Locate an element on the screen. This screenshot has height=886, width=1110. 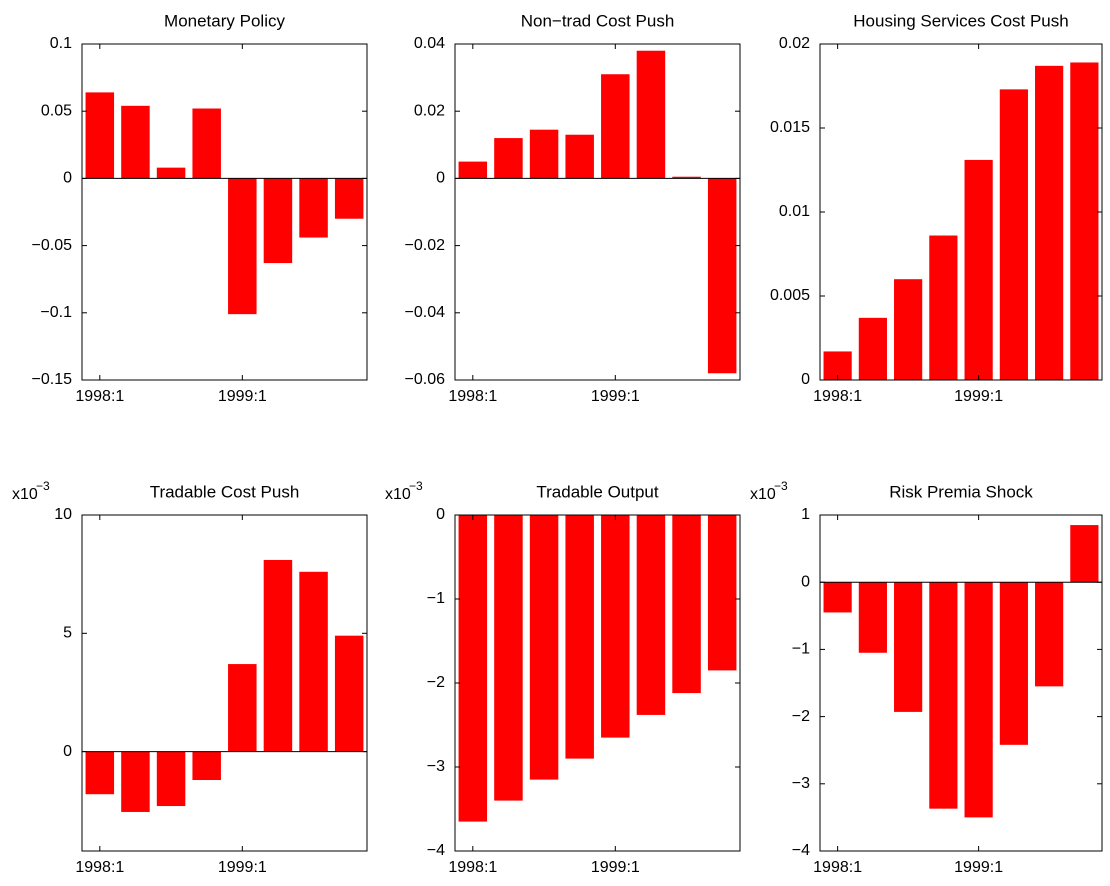
y-tick-label: −4 is located at coordinates (801, 850).